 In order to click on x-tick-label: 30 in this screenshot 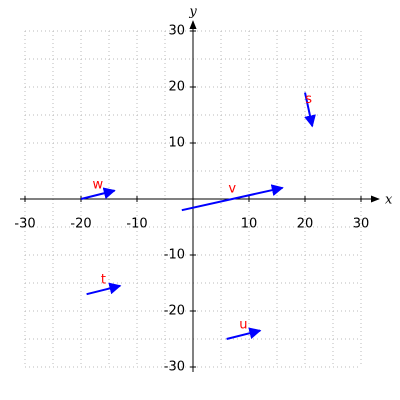, I will do `click(361, 224)`.